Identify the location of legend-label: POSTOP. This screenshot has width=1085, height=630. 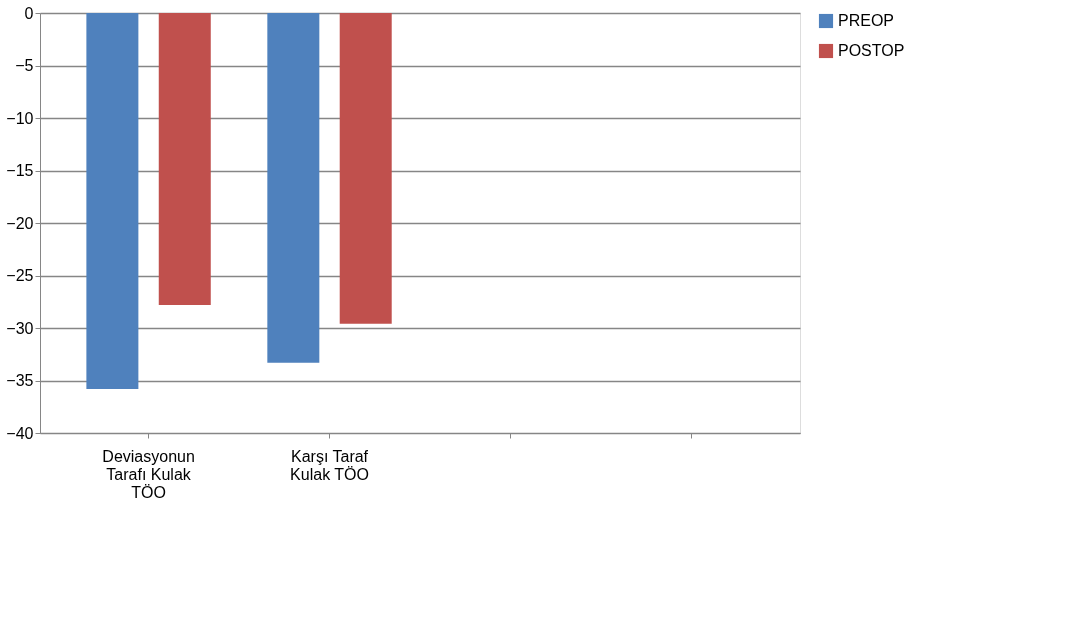
(871, 50).